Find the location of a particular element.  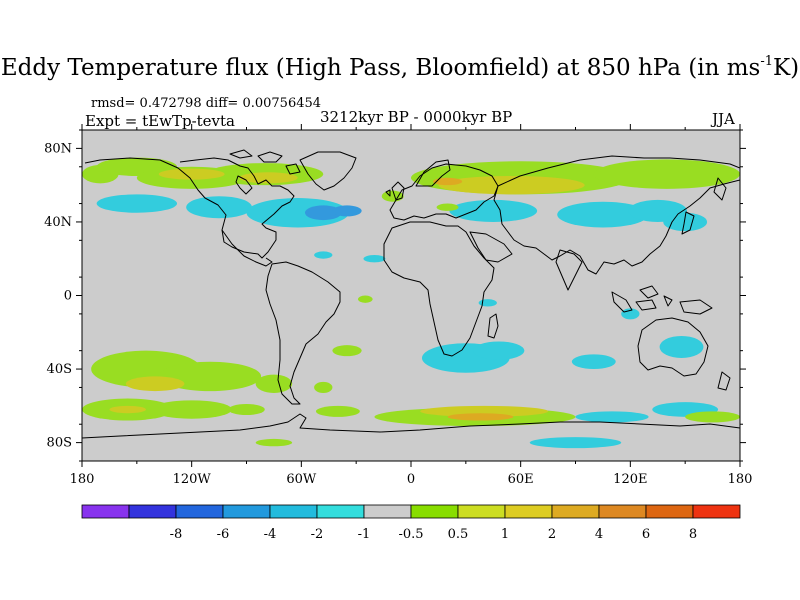

lat-tick-label: 80S is located at coordinates (59, 443).